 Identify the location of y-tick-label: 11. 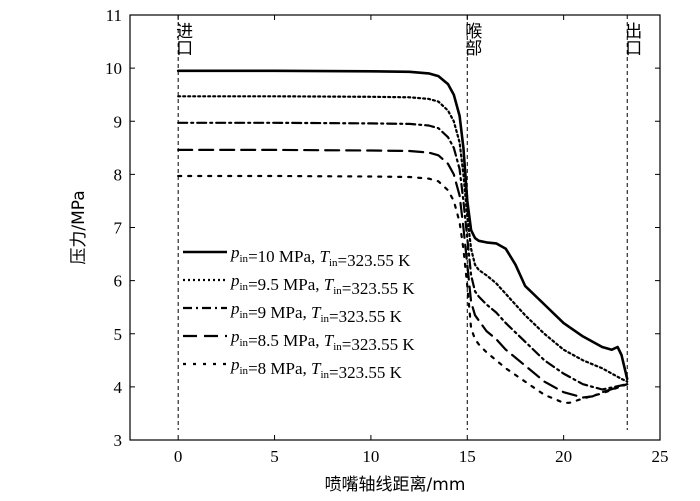
(114, 15).